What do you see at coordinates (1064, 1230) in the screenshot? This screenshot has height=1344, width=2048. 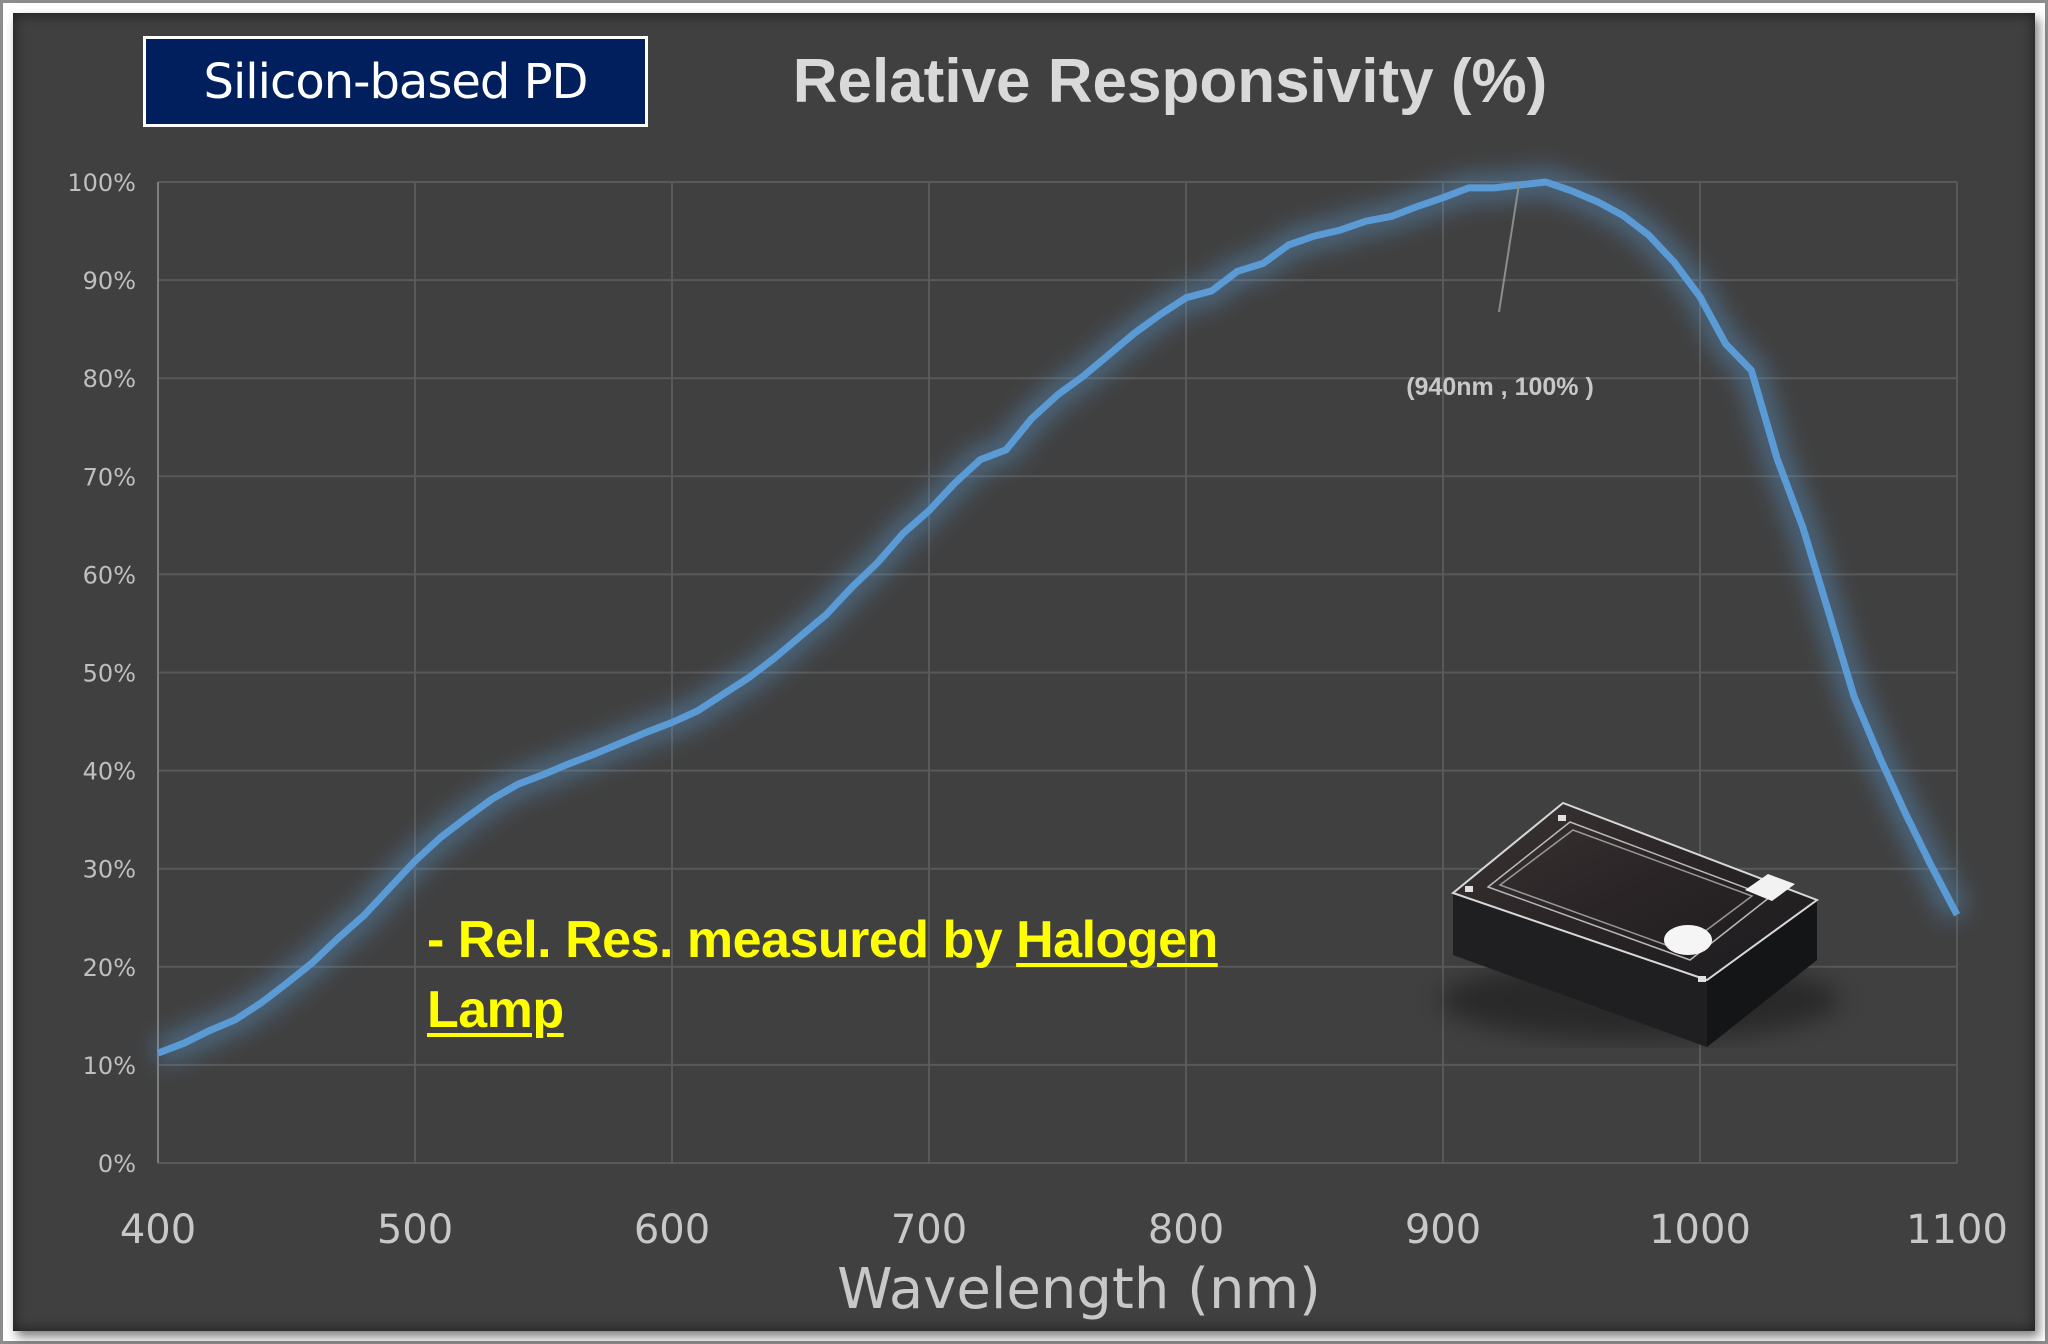 I see `x-axis-ticks: 400 500 600 700 800 900 1000 1100` at bounding box center [1064, 1230].